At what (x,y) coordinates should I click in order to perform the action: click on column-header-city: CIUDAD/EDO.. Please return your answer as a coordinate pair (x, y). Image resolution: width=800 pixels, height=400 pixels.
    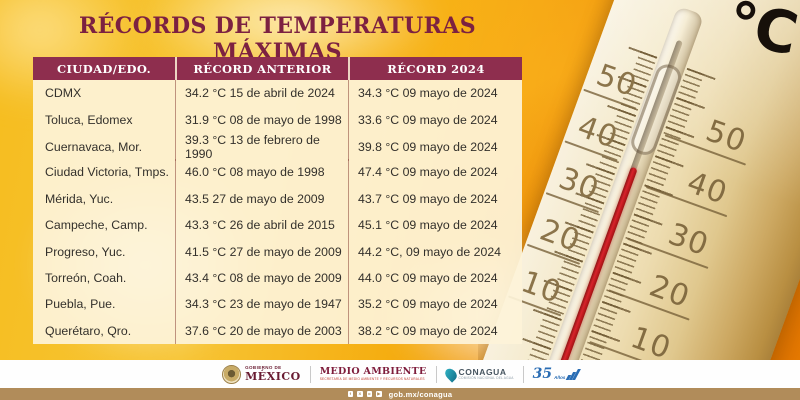
    Looking at the image, I should click on (104, 68).